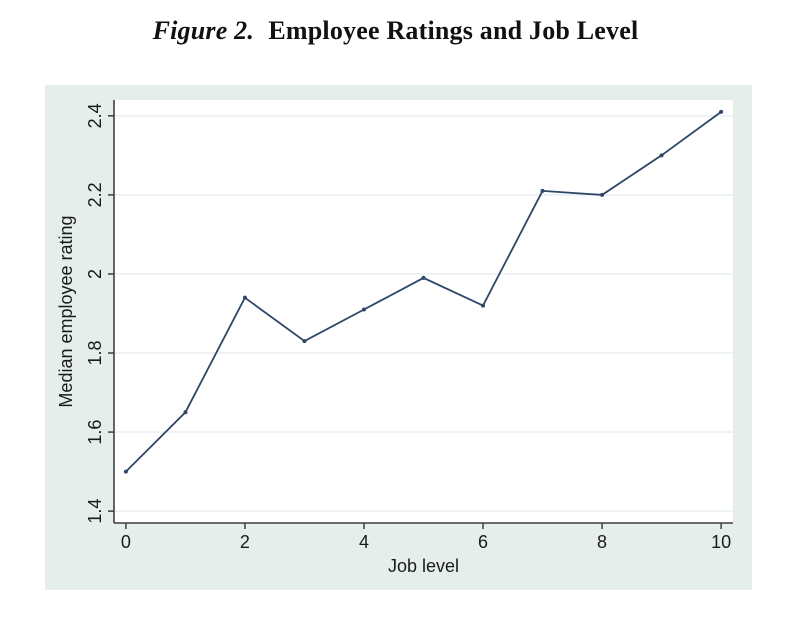 This screenshot has width=791, height=631. Describe the element at coordinates (95, 352) in the screenshot. I see `y-tick-label: 1.8` at that location.